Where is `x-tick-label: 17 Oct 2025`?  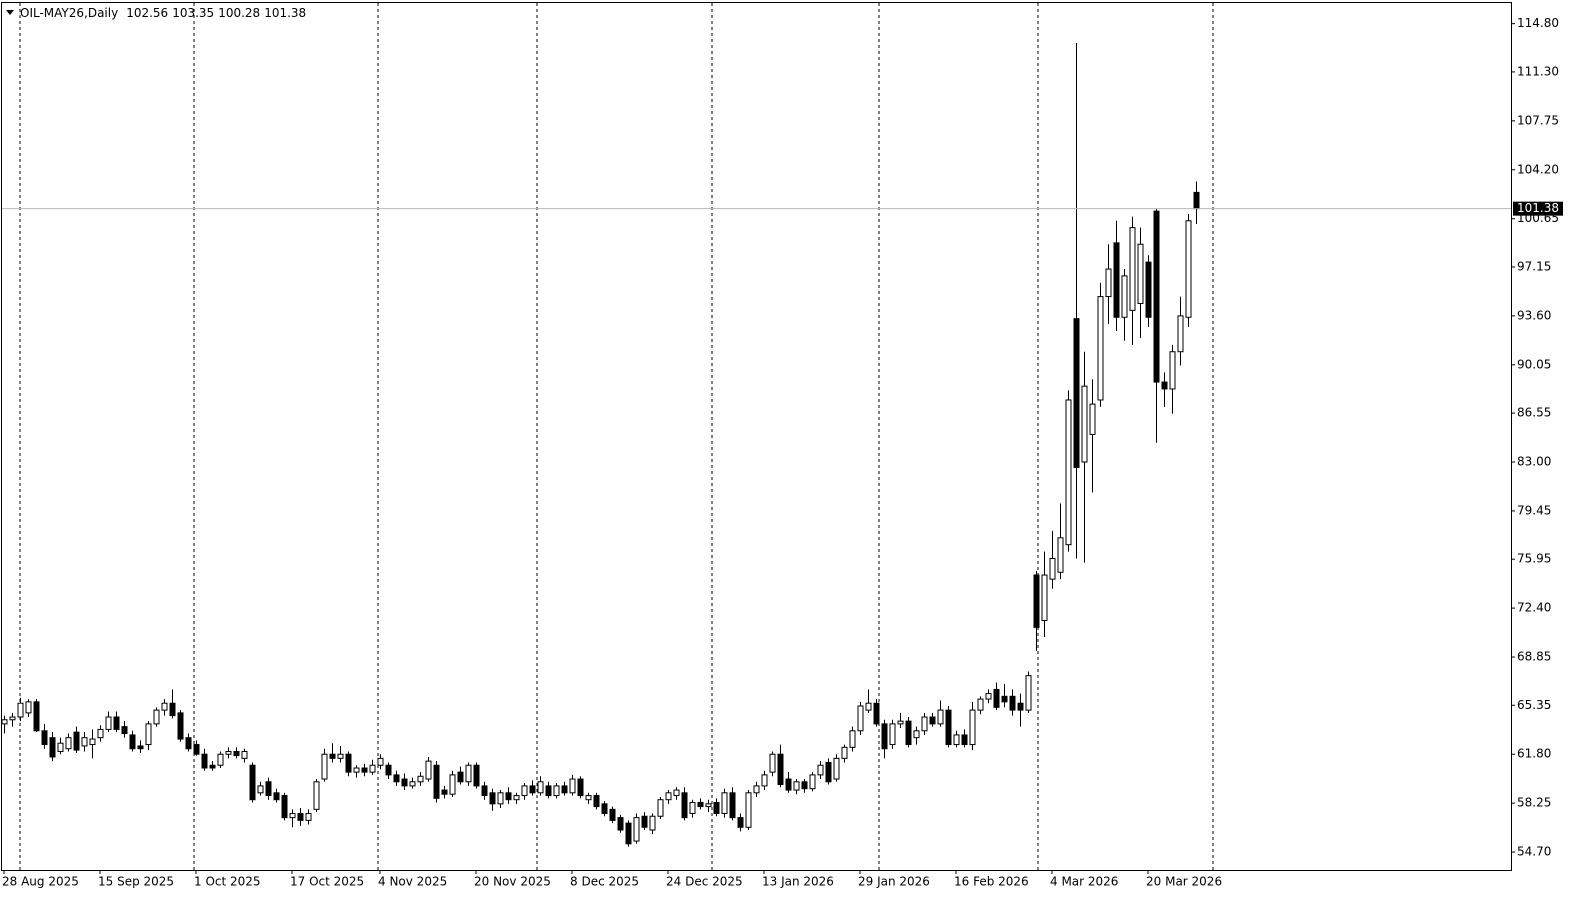 x-tick-label: 17 Oct 2025 is located at coordinates (327, 882).